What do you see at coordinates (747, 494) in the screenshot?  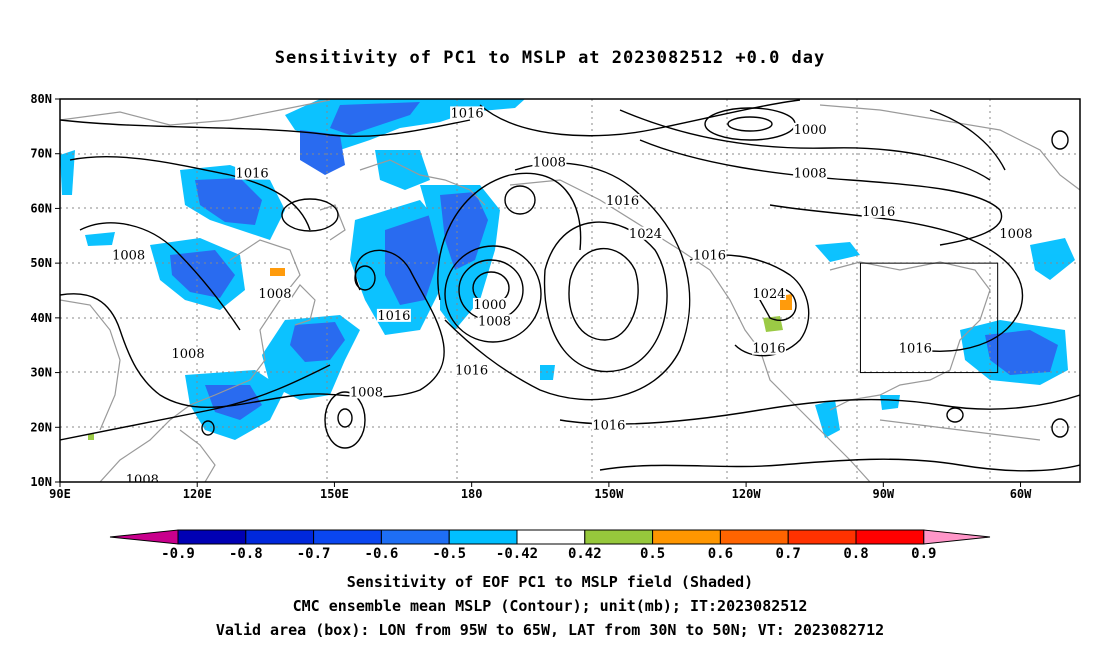 I see `lon-tick-label: 120W` at bounding box center [747, 494].